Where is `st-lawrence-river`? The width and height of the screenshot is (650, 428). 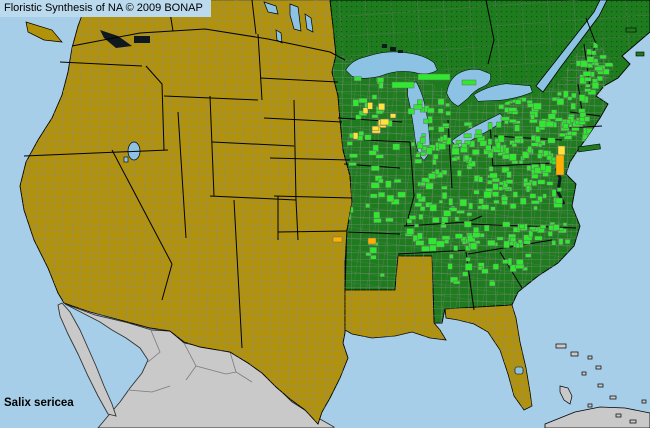
st-lawrence-river is located at coordinates (571, 46).